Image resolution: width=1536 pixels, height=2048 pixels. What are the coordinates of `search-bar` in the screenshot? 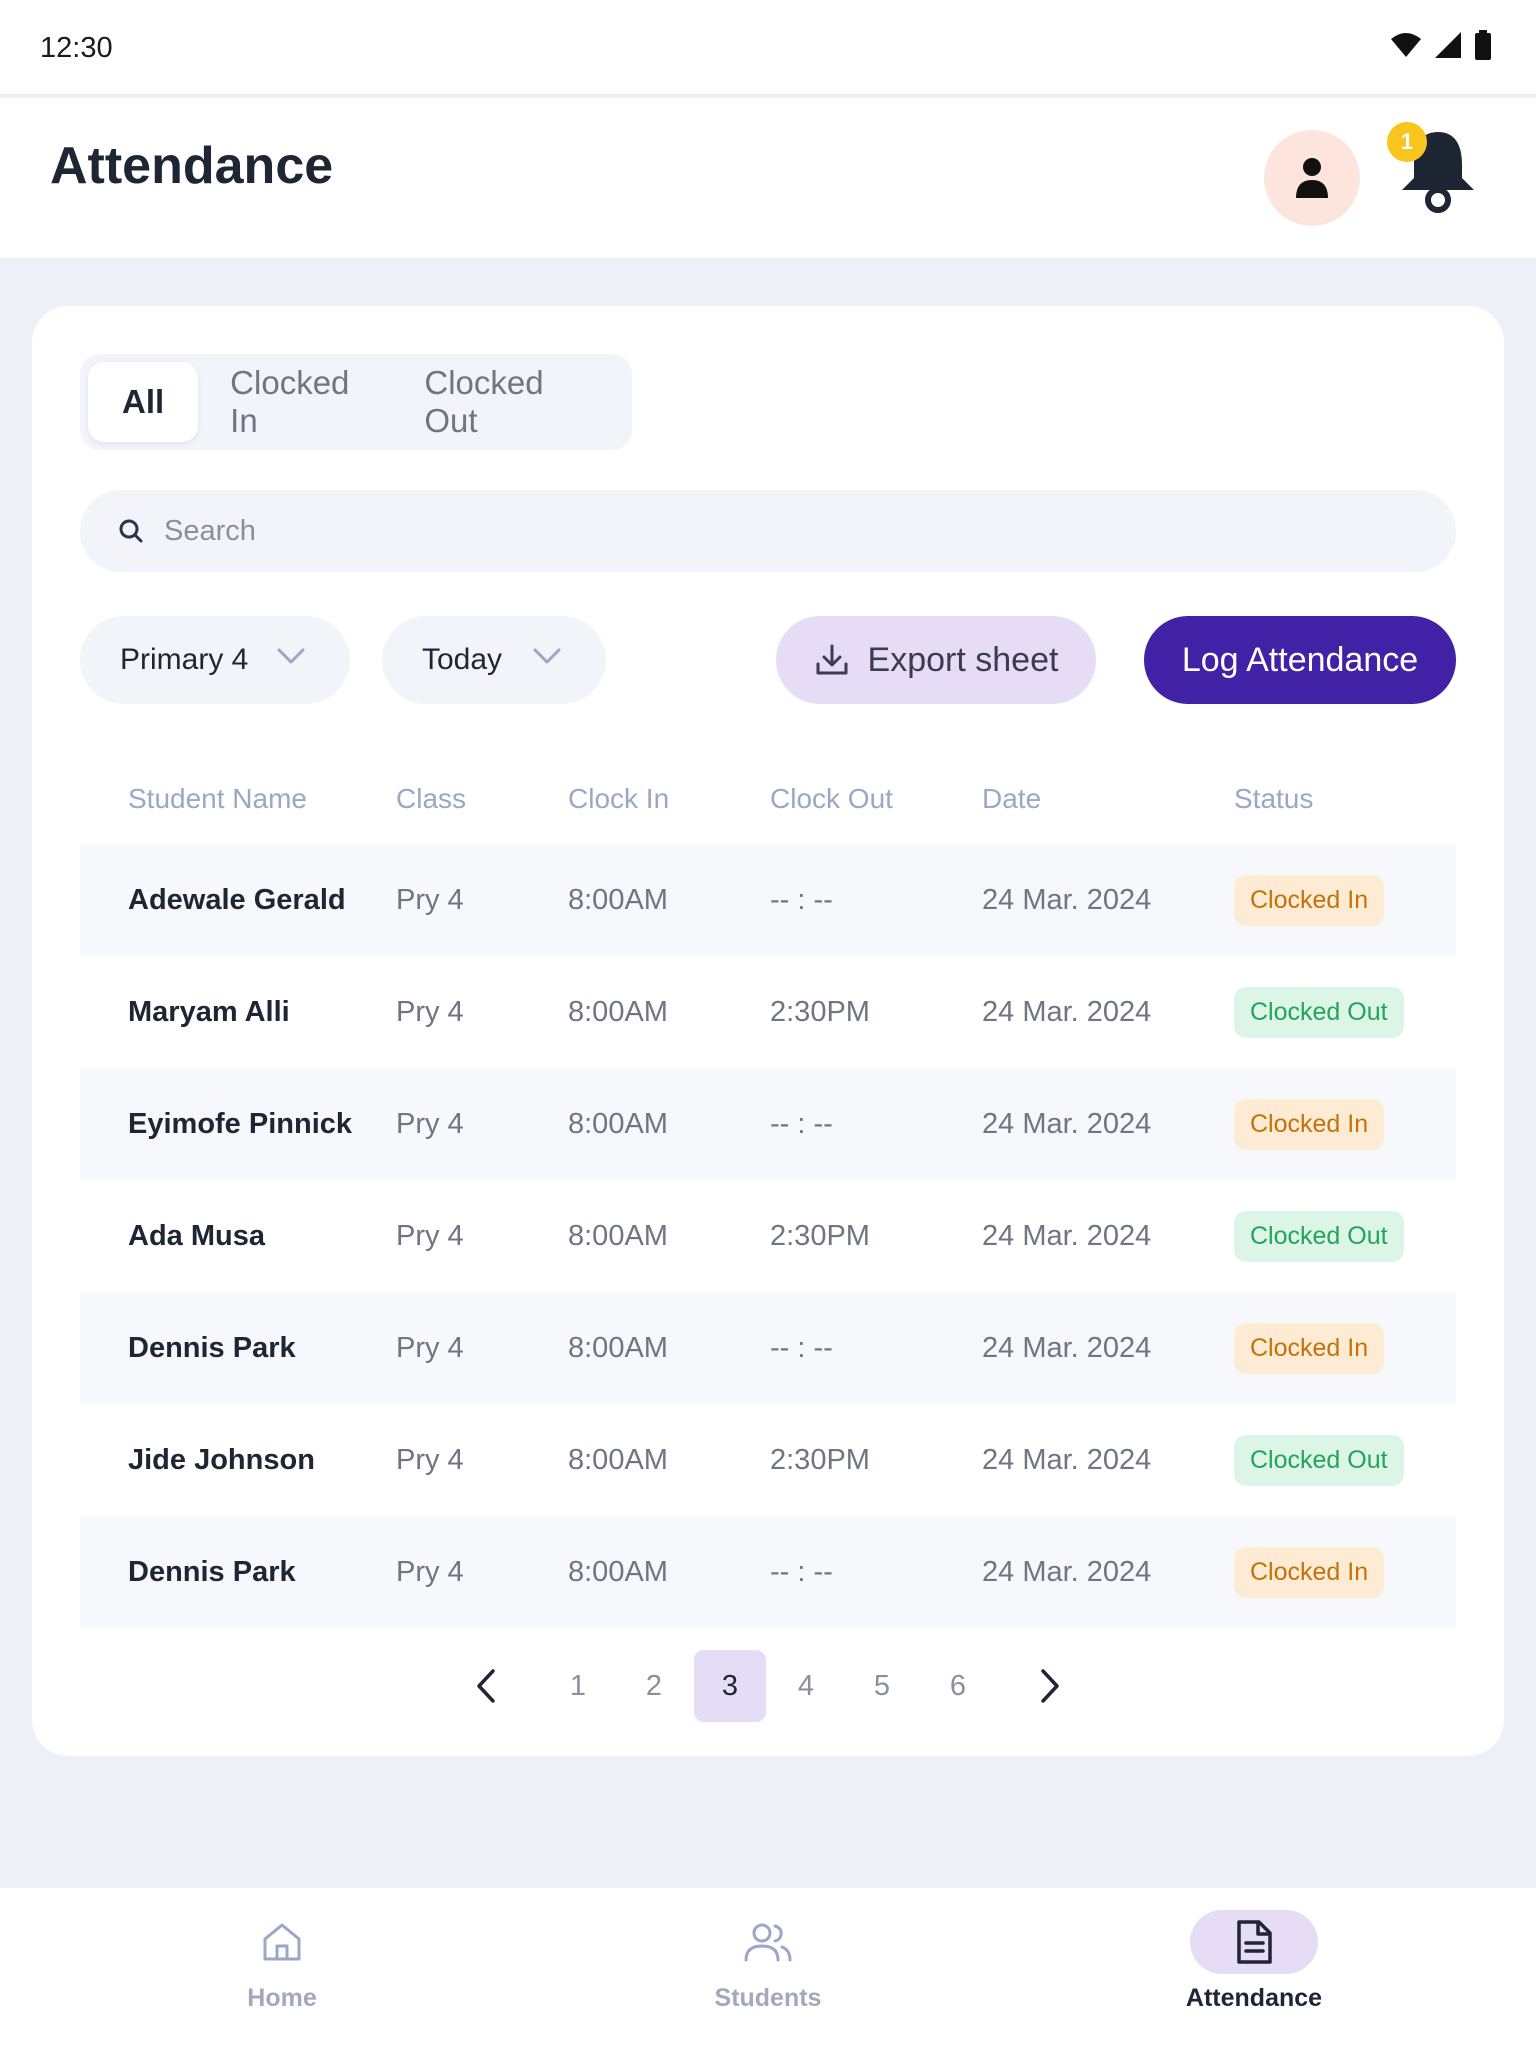 It's located at (768, 531).